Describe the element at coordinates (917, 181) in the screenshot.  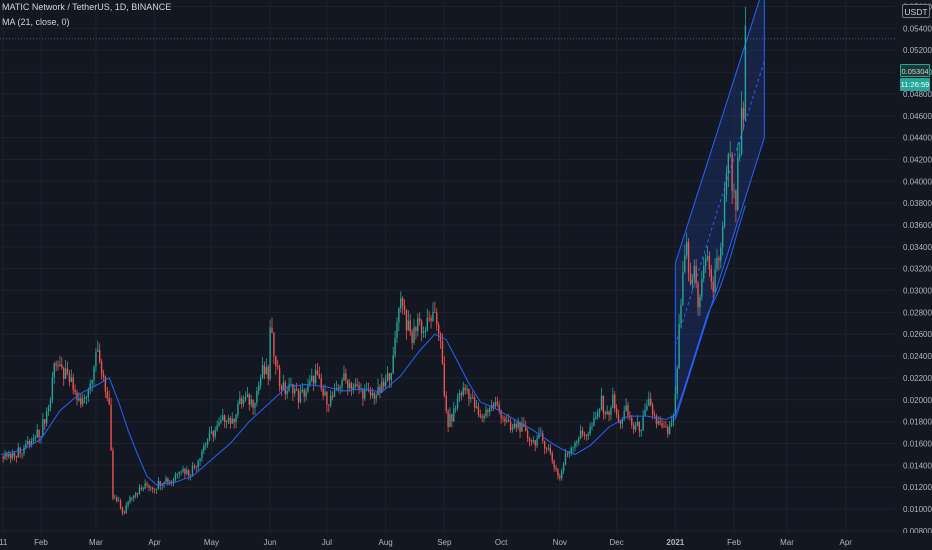
I see `price-tick-label: 0.04000` at that location.